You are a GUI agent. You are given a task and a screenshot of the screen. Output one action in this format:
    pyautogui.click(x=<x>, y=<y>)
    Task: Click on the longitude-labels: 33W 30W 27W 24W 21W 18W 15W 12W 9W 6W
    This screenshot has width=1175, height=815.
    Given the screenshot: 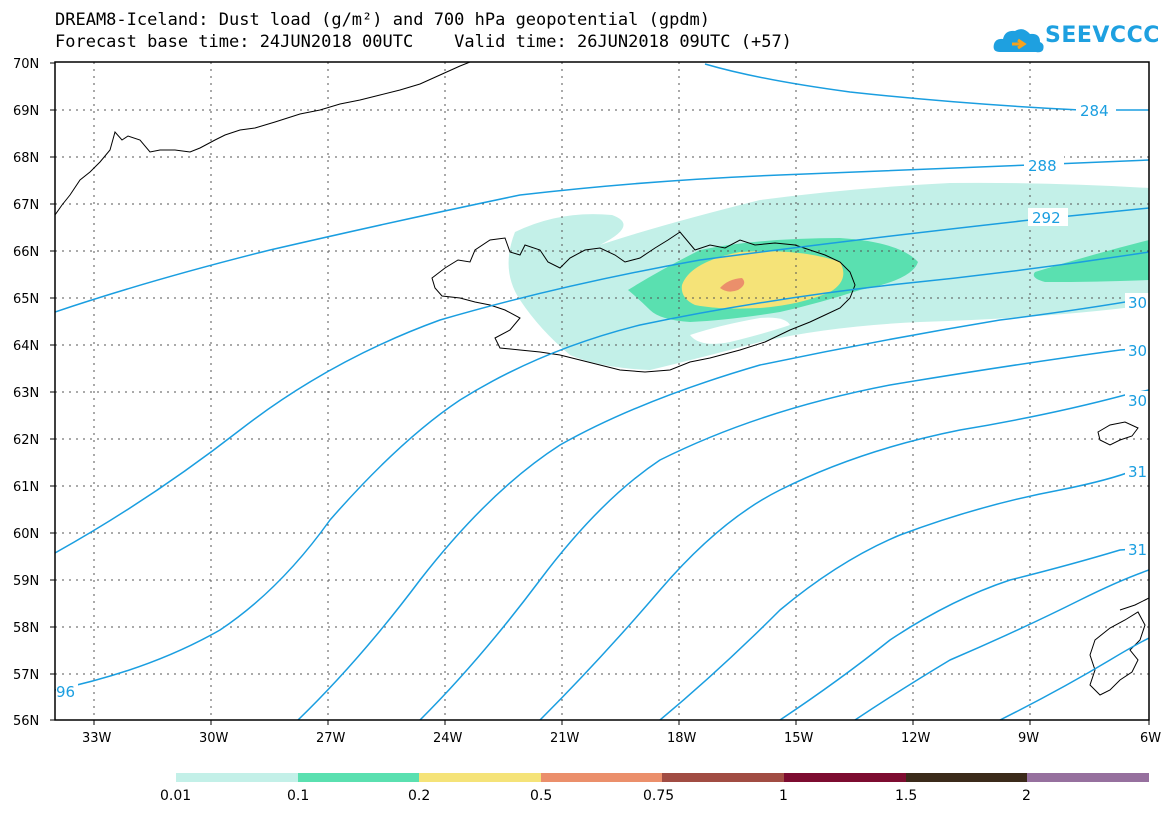 What is the action you would take?
    pyautogui.click(x=621, y=738)
    